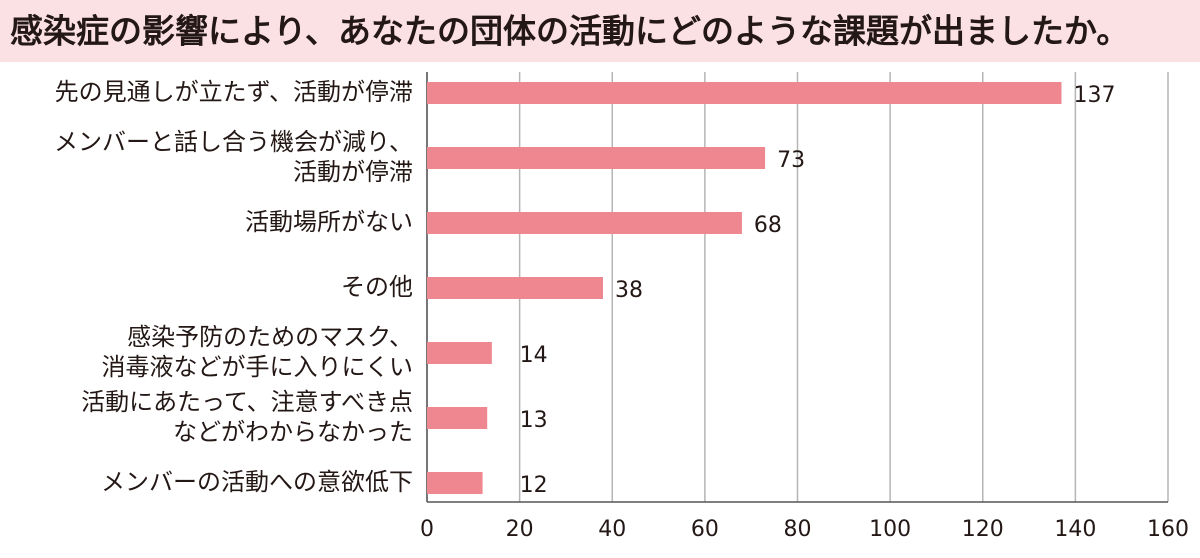 The height and width of the screenshot is (558, 1200). What do you see at coordinates (270, 337) in the screenshot?
I see `y-tick-label: 感染予防のためのマスク、` at bounding box center [270, 337].